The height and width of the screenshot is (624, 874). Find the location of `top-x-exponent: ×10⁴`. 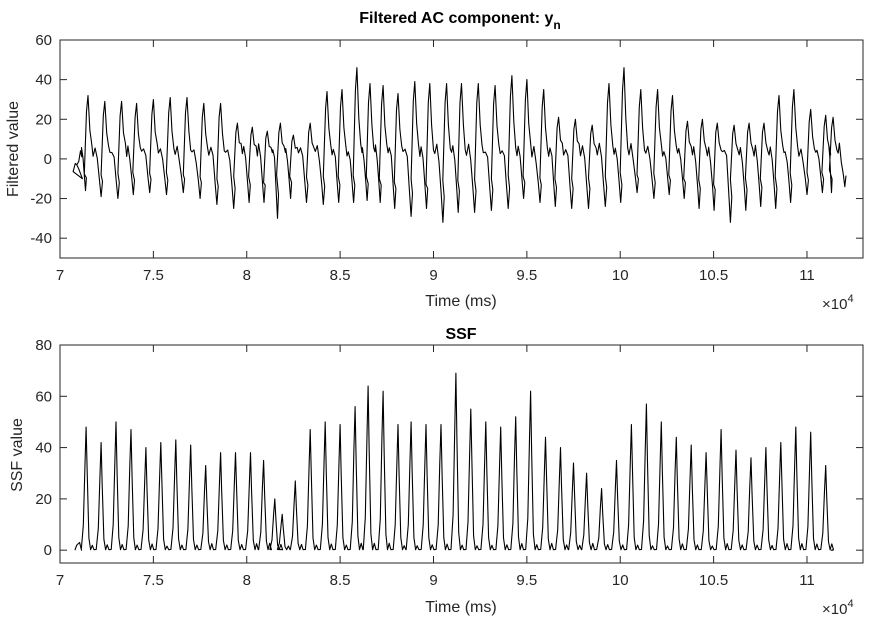

top-x-exponent: ×10⁴ is located at coordinates (838, 303).